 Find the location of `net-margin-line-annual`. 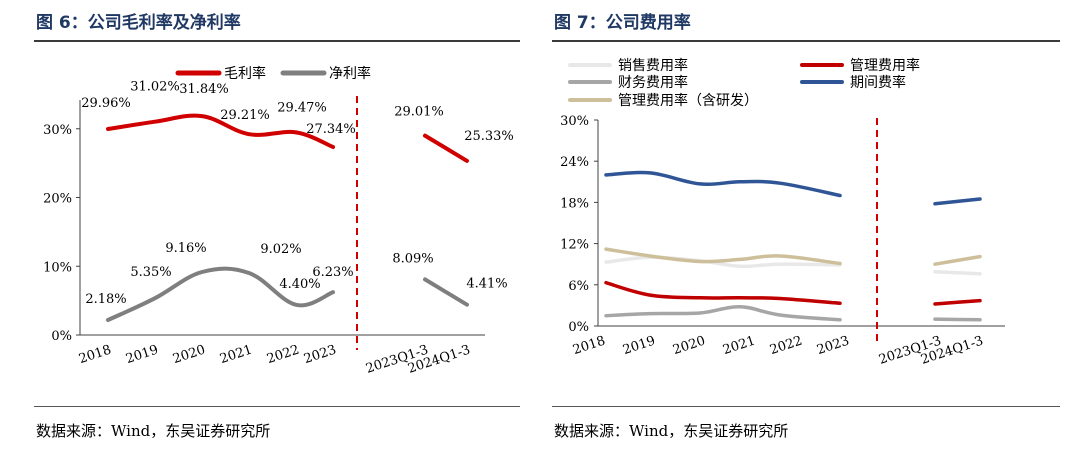

net-margin-line-annual is located at coordinates (220, 294).